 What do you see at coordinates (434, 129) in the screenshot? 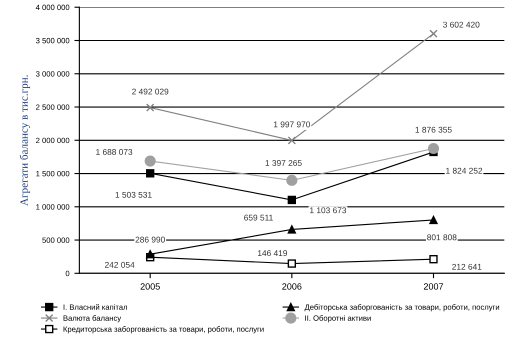
I see `data-label: 1 876 355` at bounding box center [434, 129].